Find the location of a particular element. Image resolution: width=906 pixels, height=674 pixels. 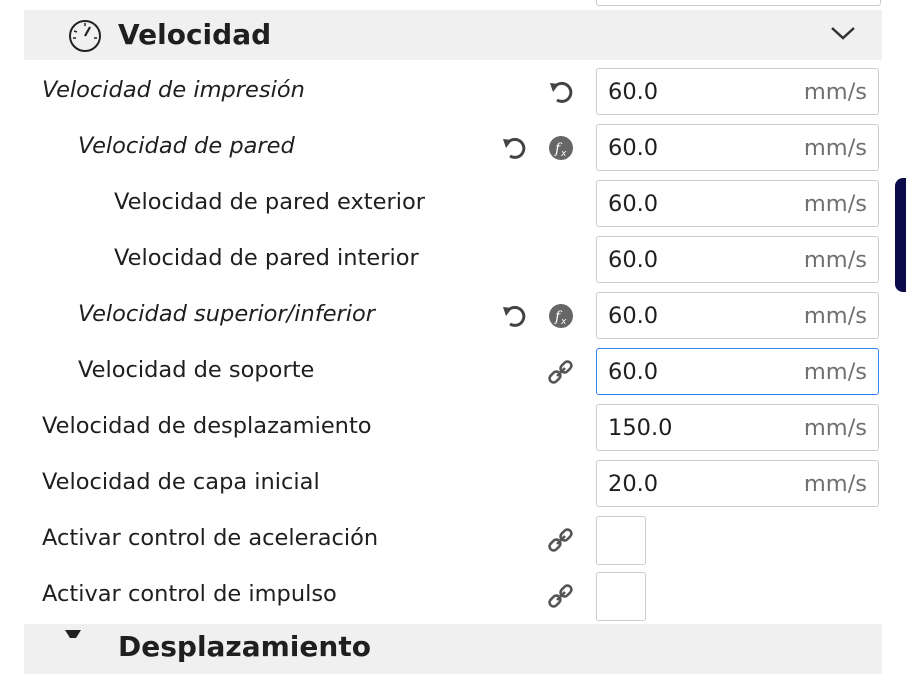

setting-label: Velocidad de impresión is located at coordinates (173, 90).